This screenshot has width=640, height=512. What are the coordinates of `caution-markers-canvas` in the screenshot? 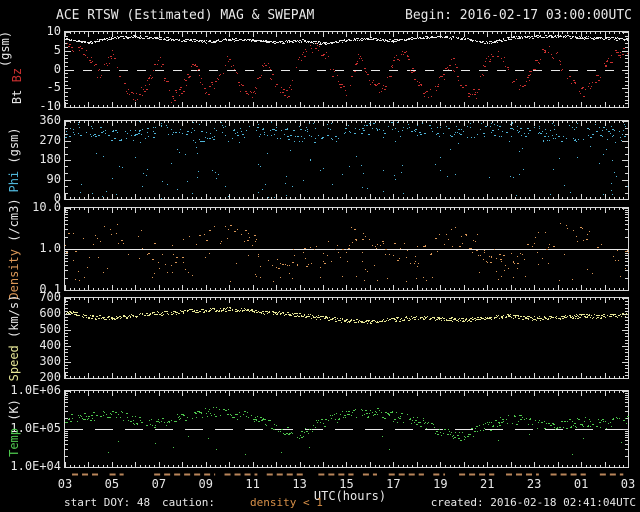 It's located at (346, 474).